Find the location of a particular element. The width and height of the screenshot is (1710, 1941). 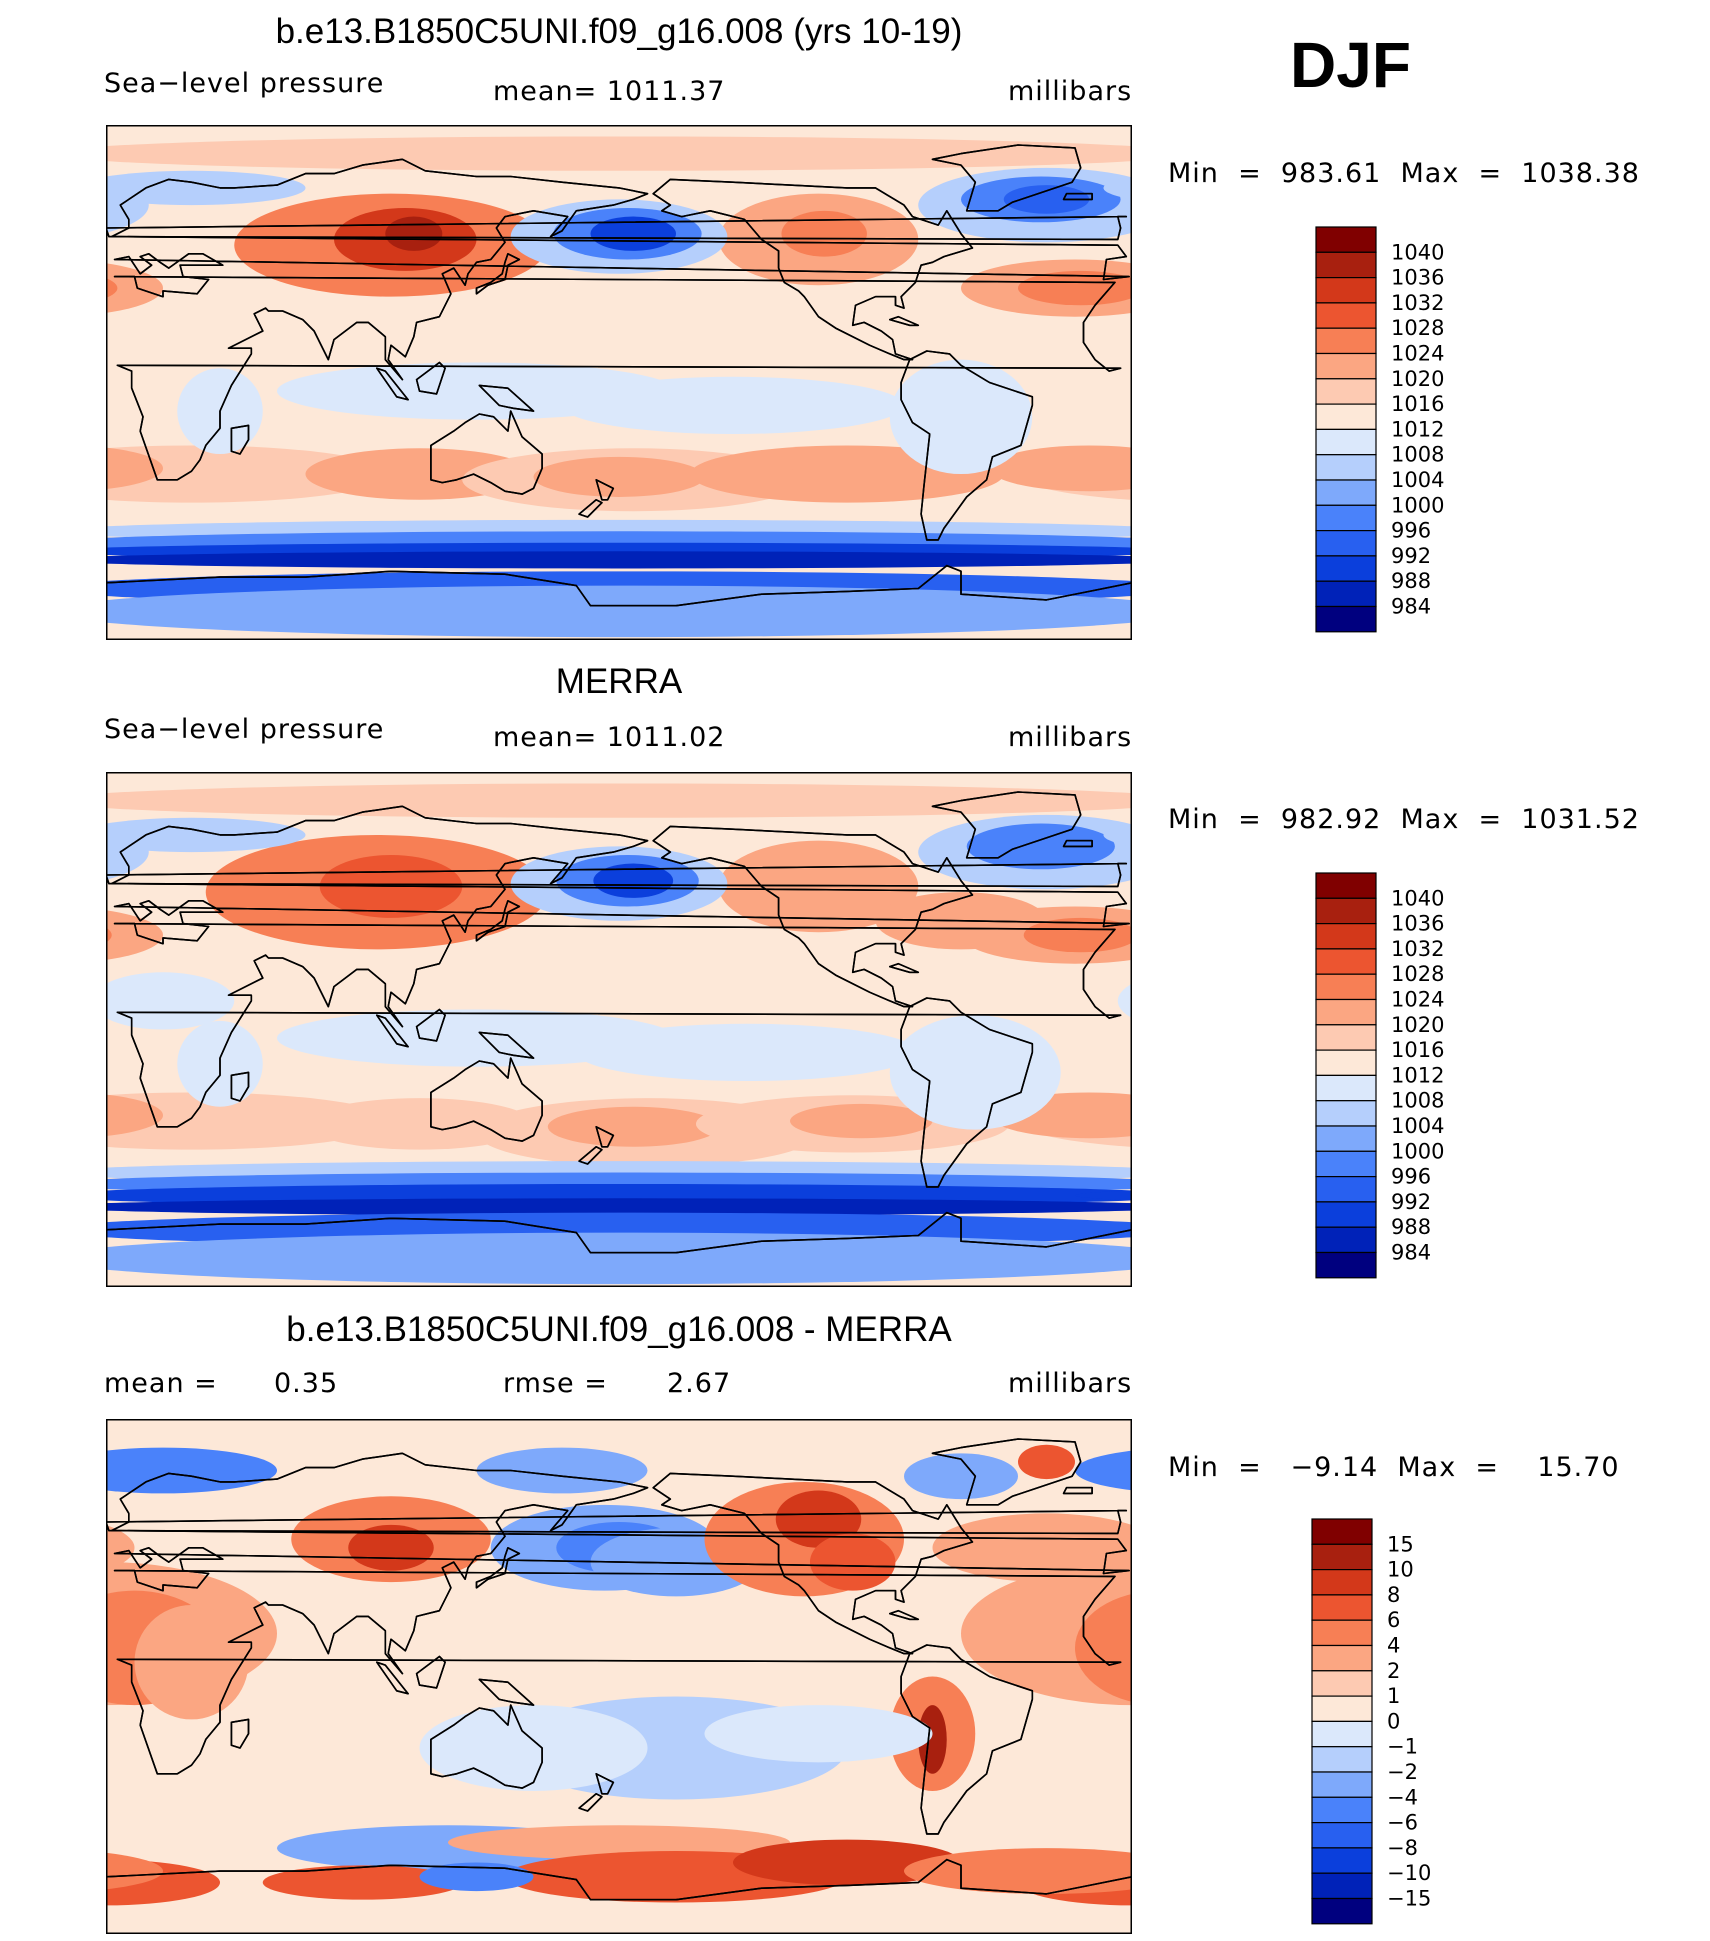

panel-3-units-label: millibars is located at coordinates (1070, 1383).